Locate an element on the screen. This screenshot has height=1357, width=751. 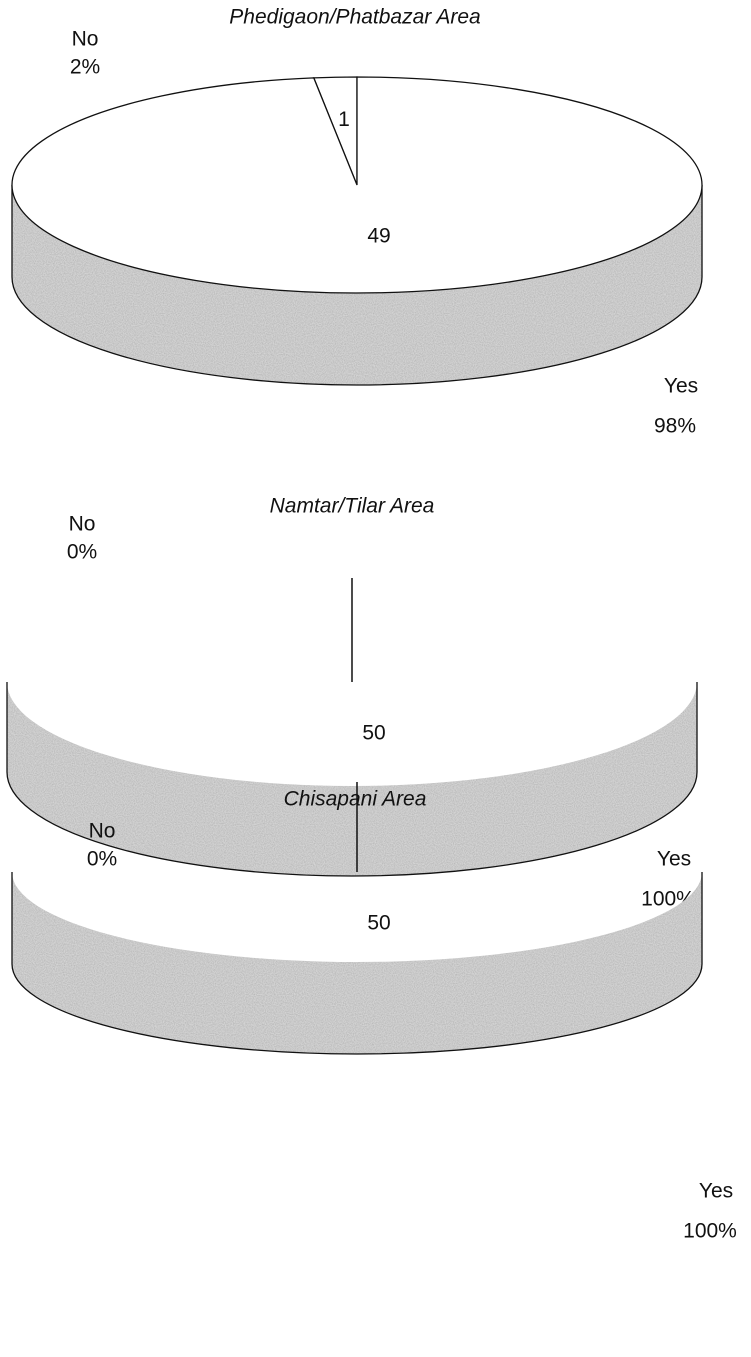
percentage-label: 2% is located at coordinates (85, 67).